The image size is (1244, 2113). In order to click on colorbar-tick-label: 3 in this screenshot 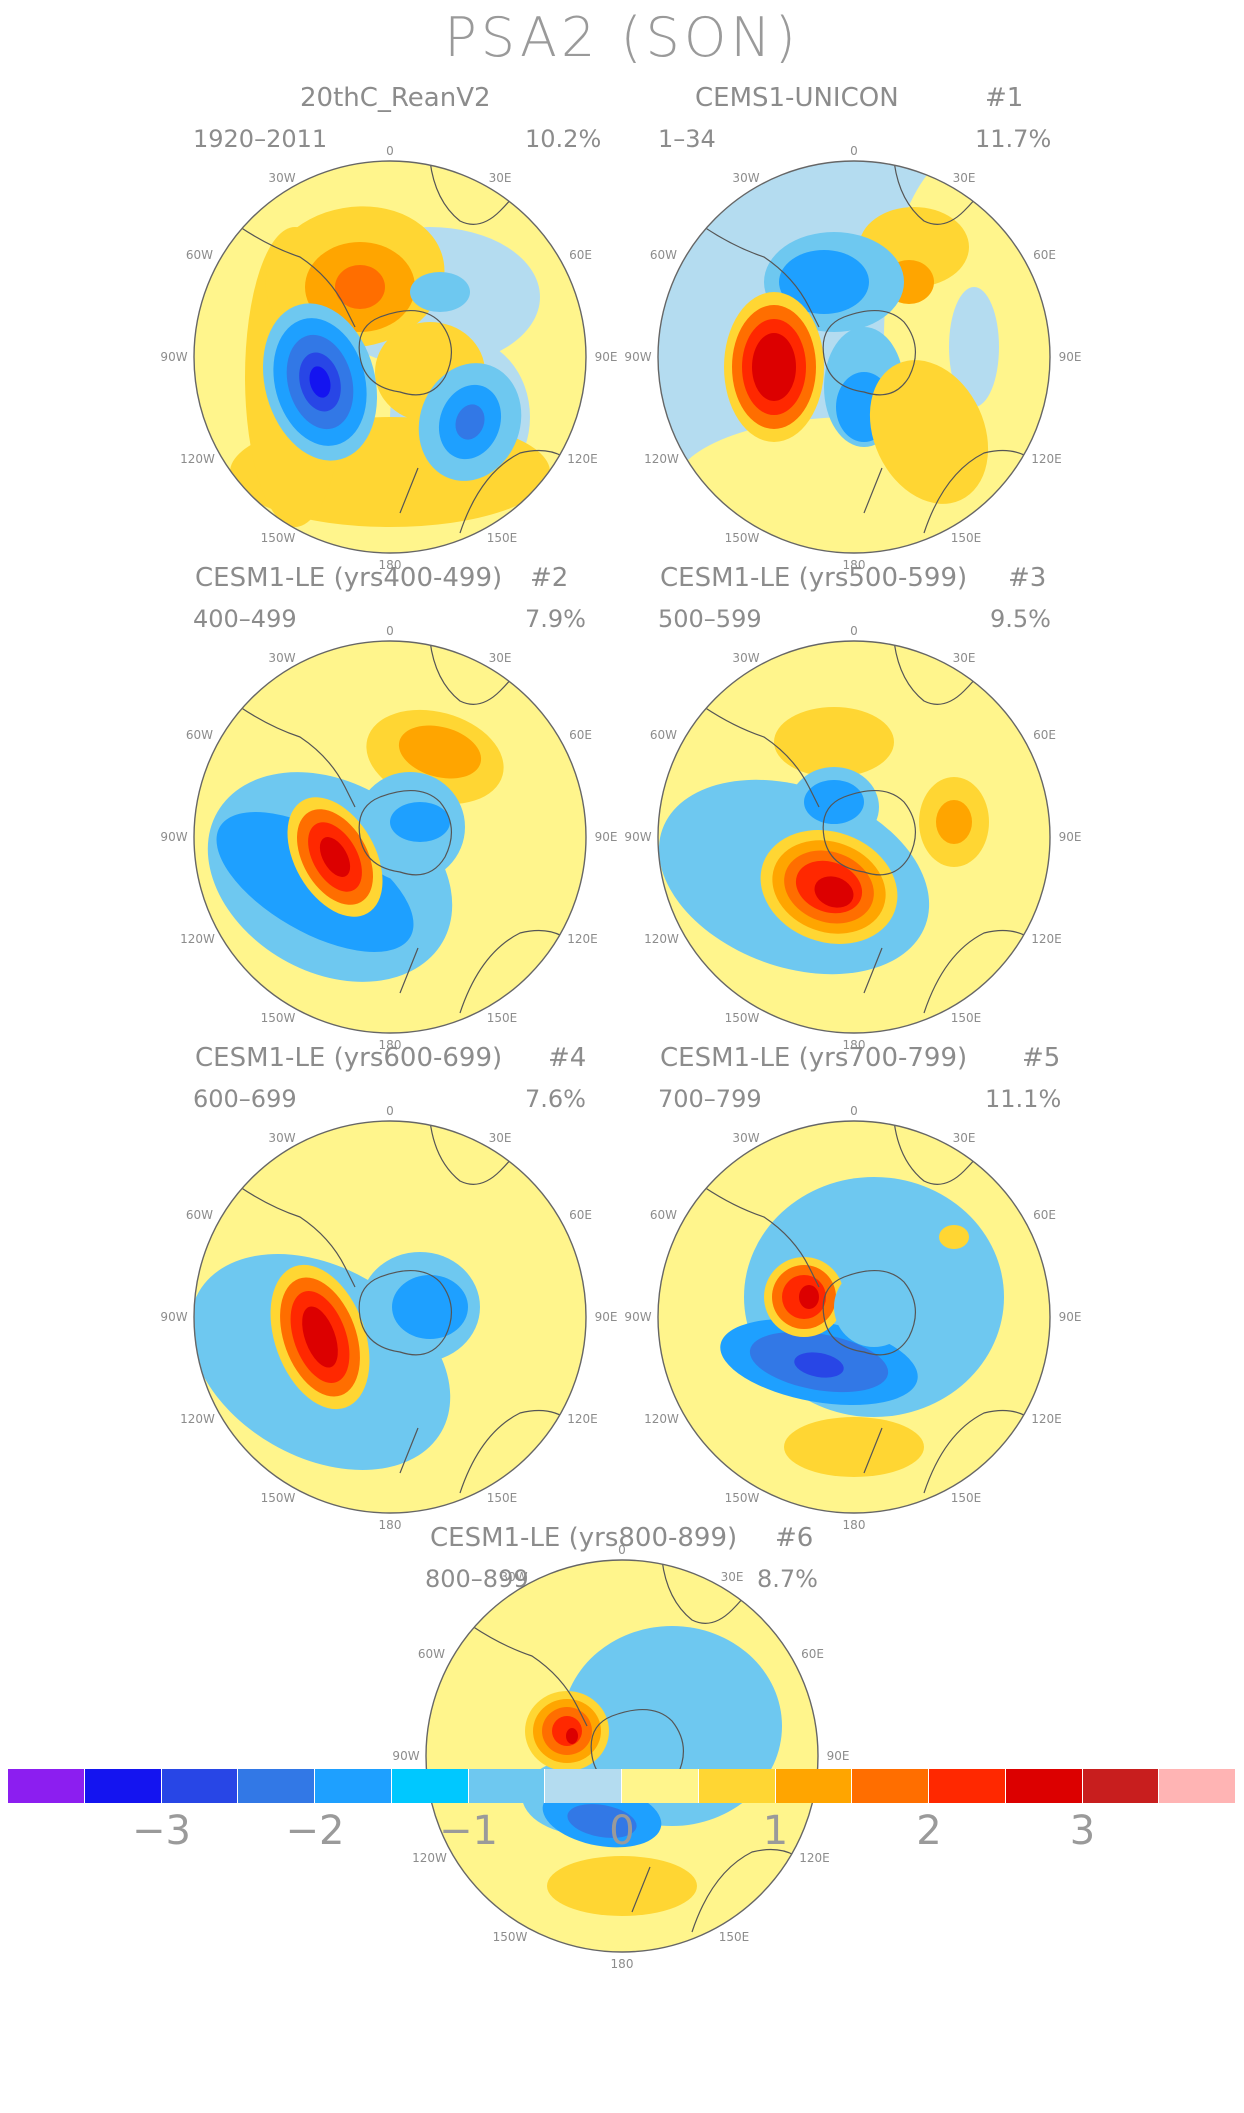, I will do `click(1082, 1831)`.